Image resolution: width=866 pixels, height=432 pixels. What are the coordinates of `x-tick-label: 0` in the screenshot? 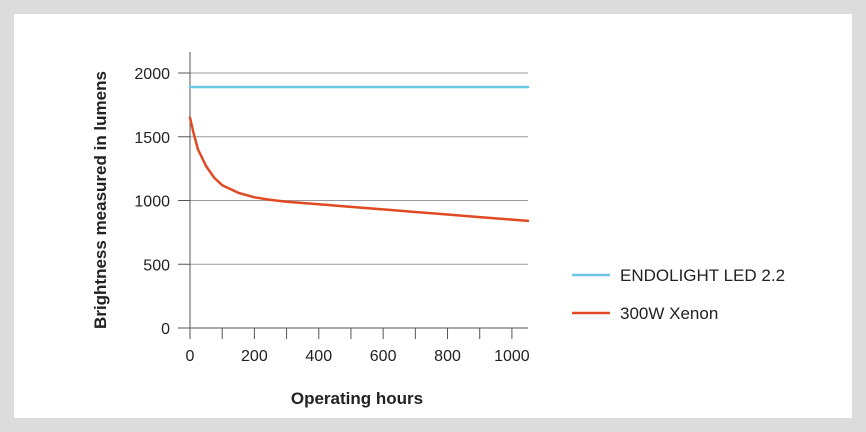 It's located at (190, 356).